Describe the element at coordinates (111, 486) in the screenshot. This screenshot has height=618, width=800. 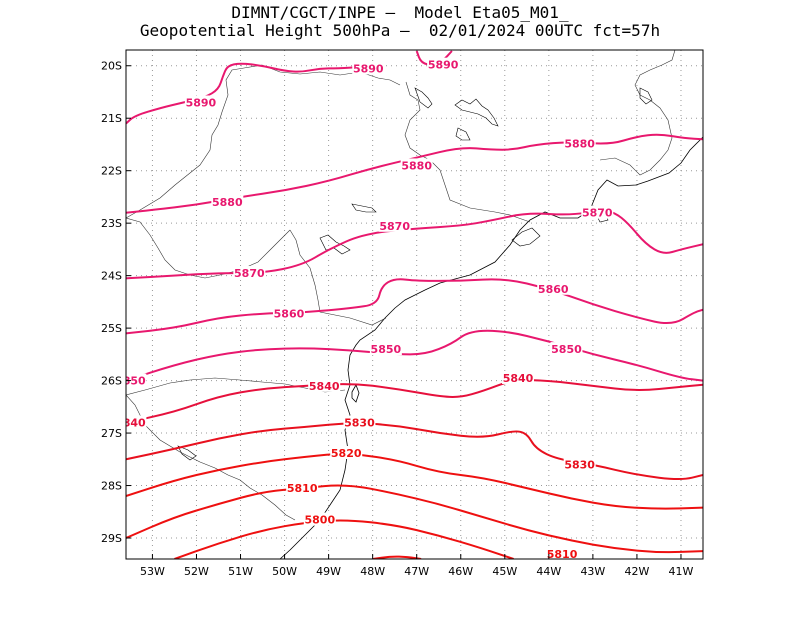
I see `lat-tick-label: 28S` at that location.